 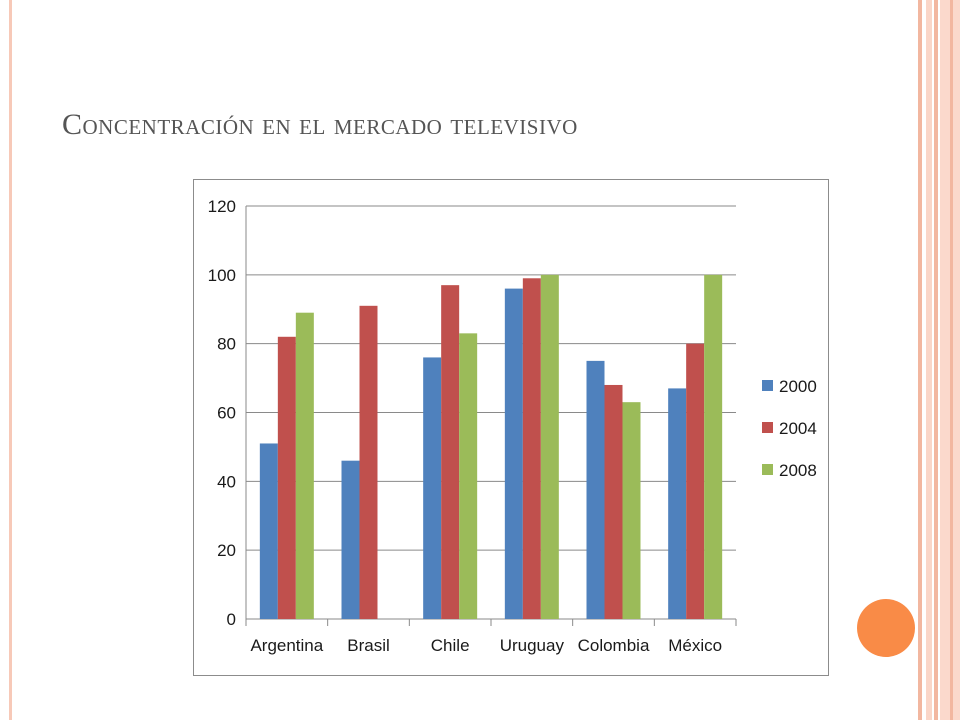 What do you see at coordinates (549, 446) in the screenshot?
I see `bar-2008-uruguay` at bounding box center [549, 446].